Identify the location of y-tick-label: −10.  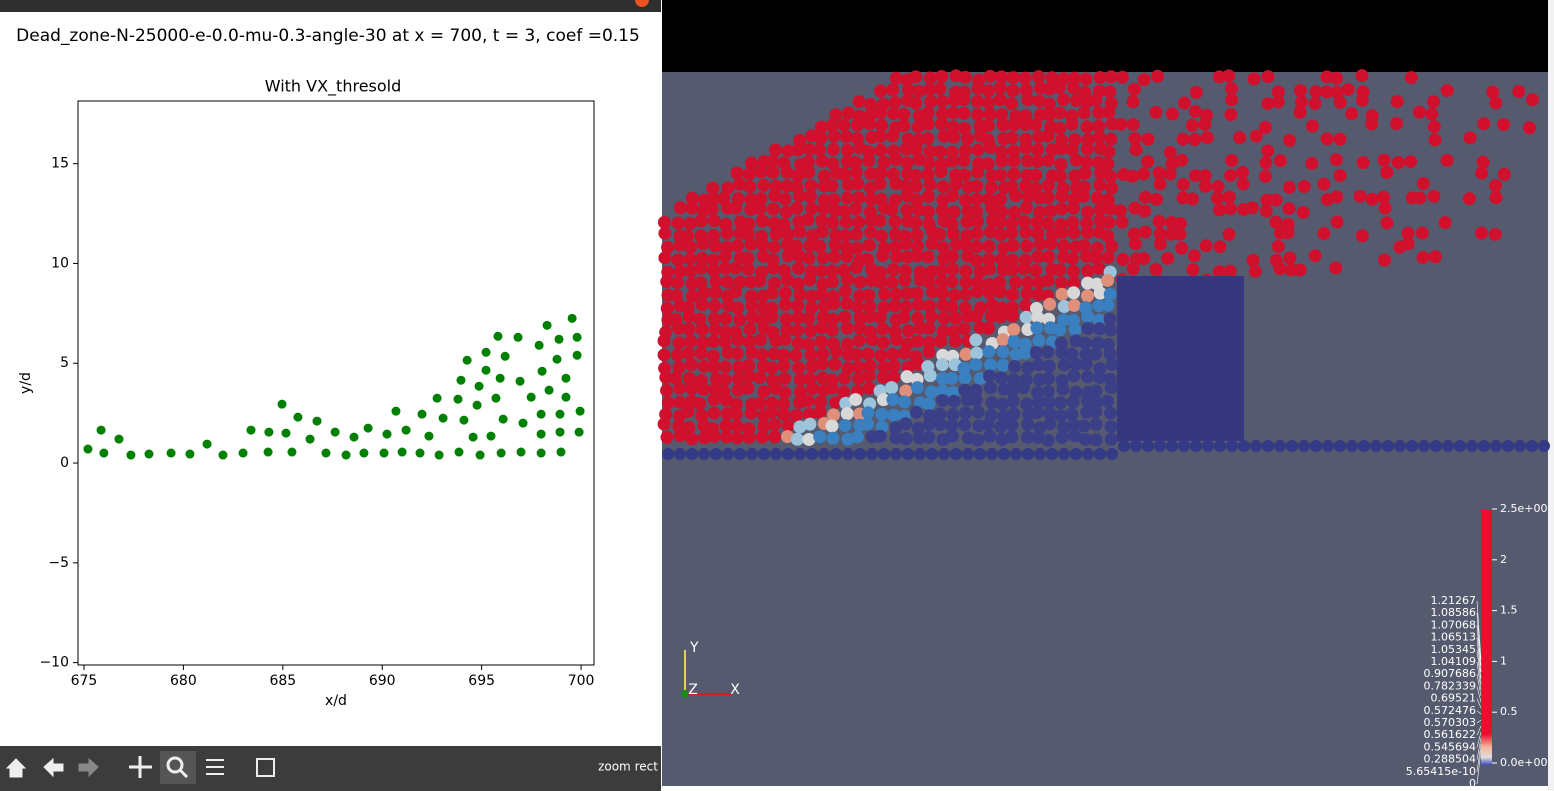
(54, 663).